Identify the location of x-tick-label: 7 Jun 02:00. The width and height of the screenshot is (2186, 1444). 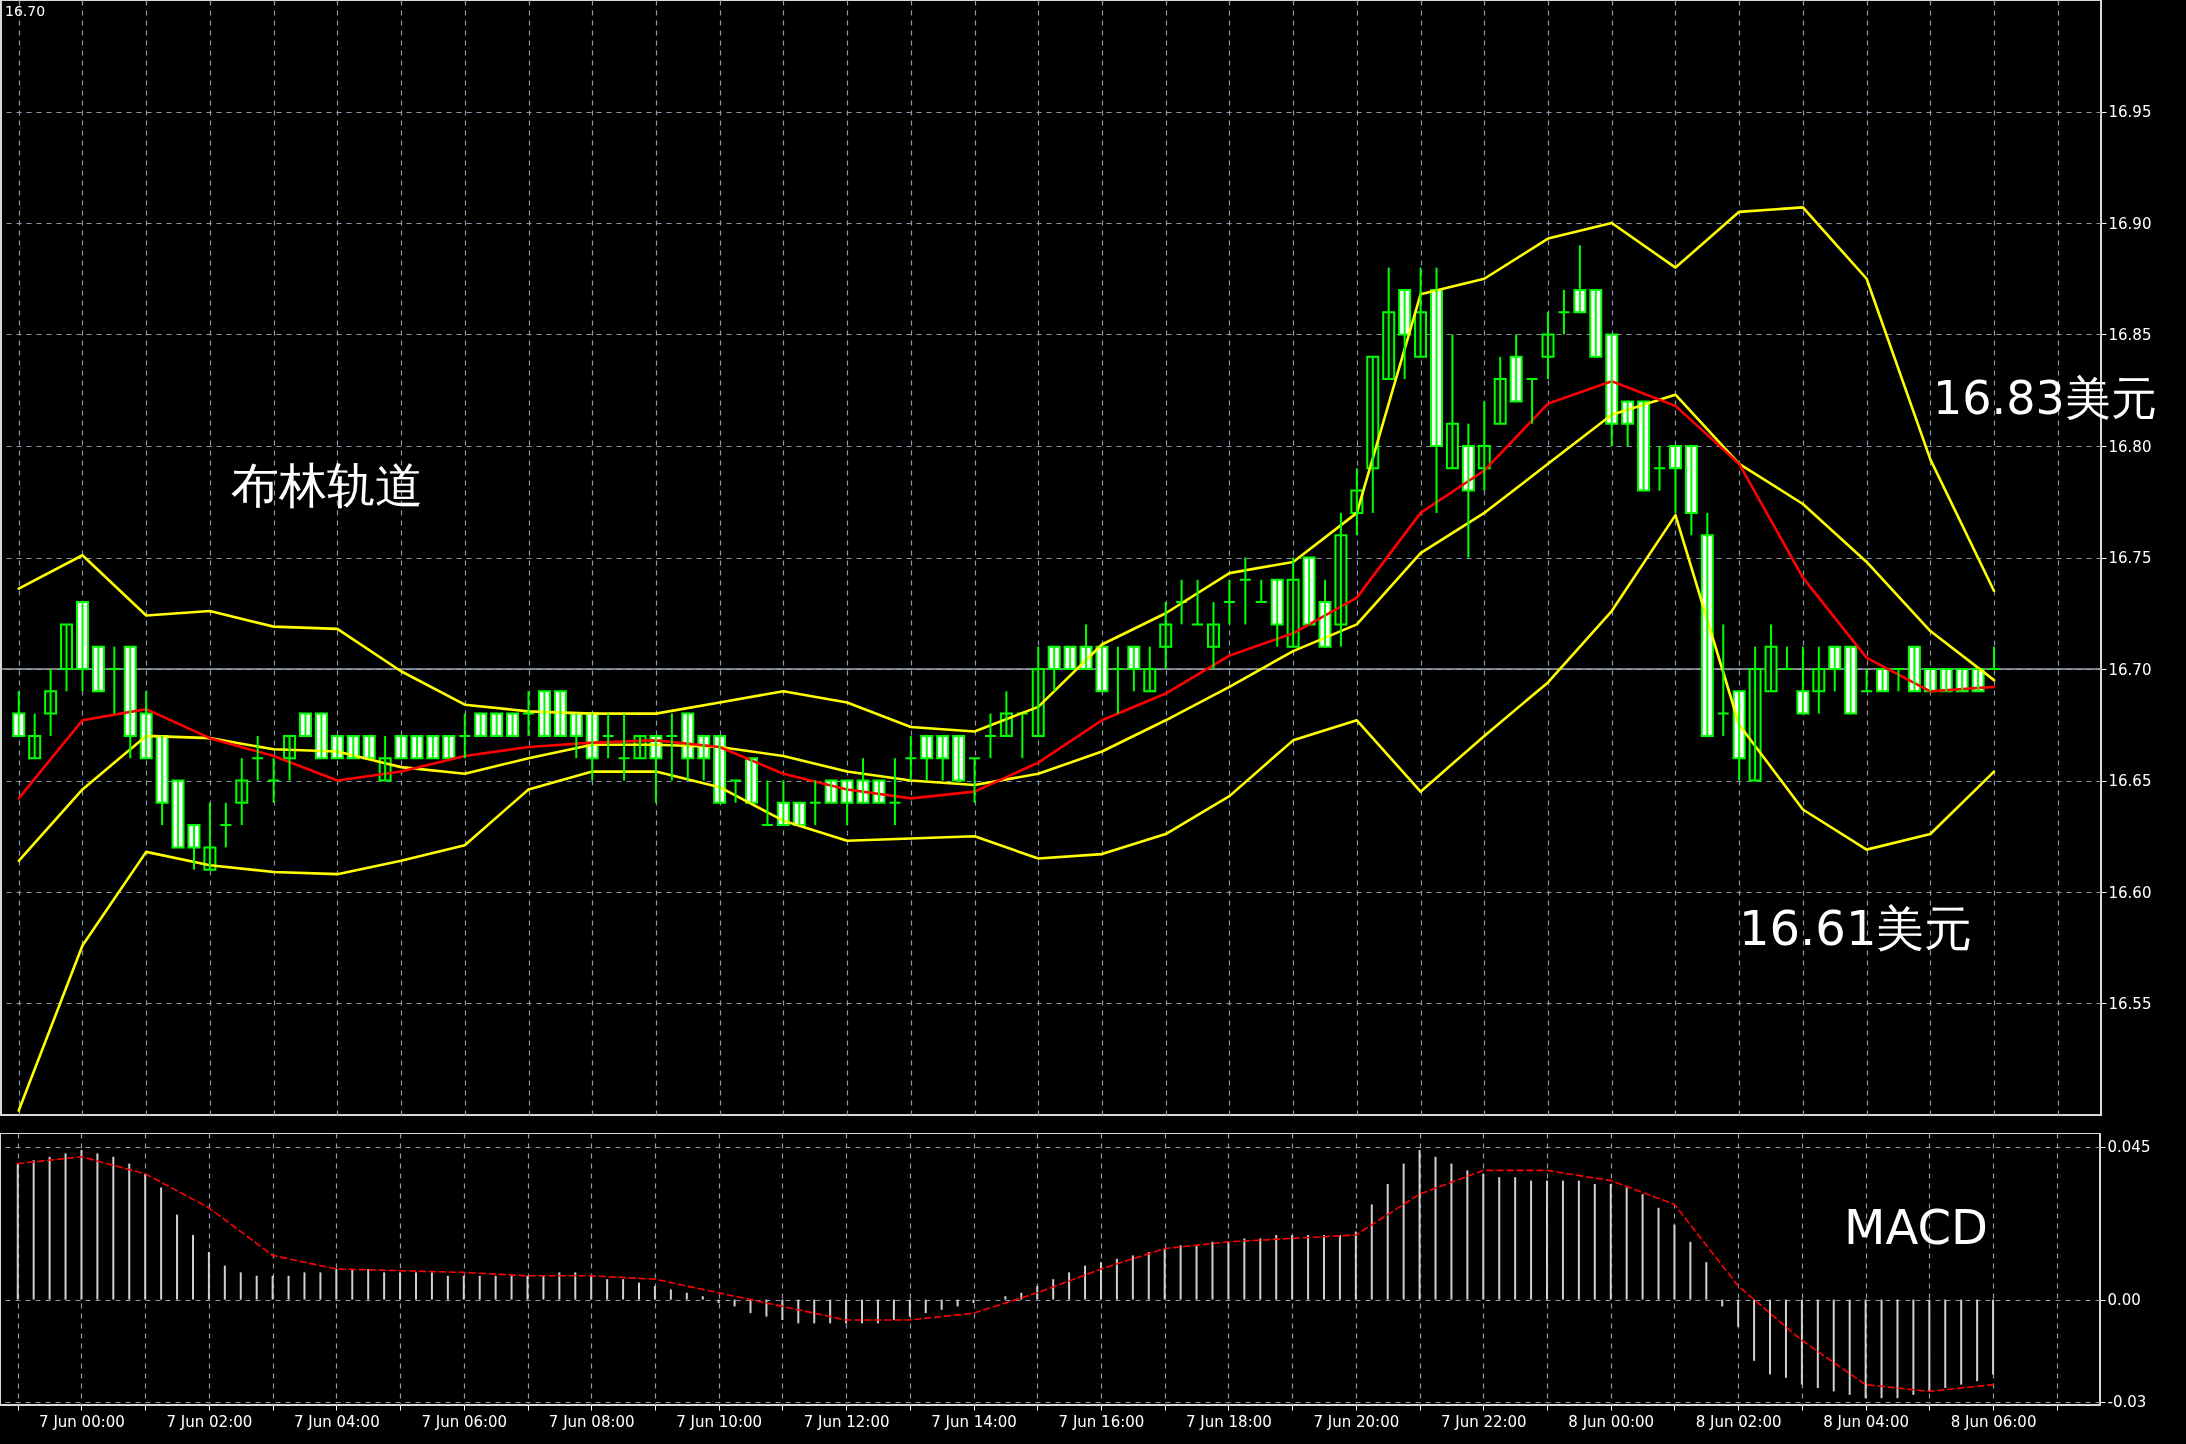
(209, 1421).